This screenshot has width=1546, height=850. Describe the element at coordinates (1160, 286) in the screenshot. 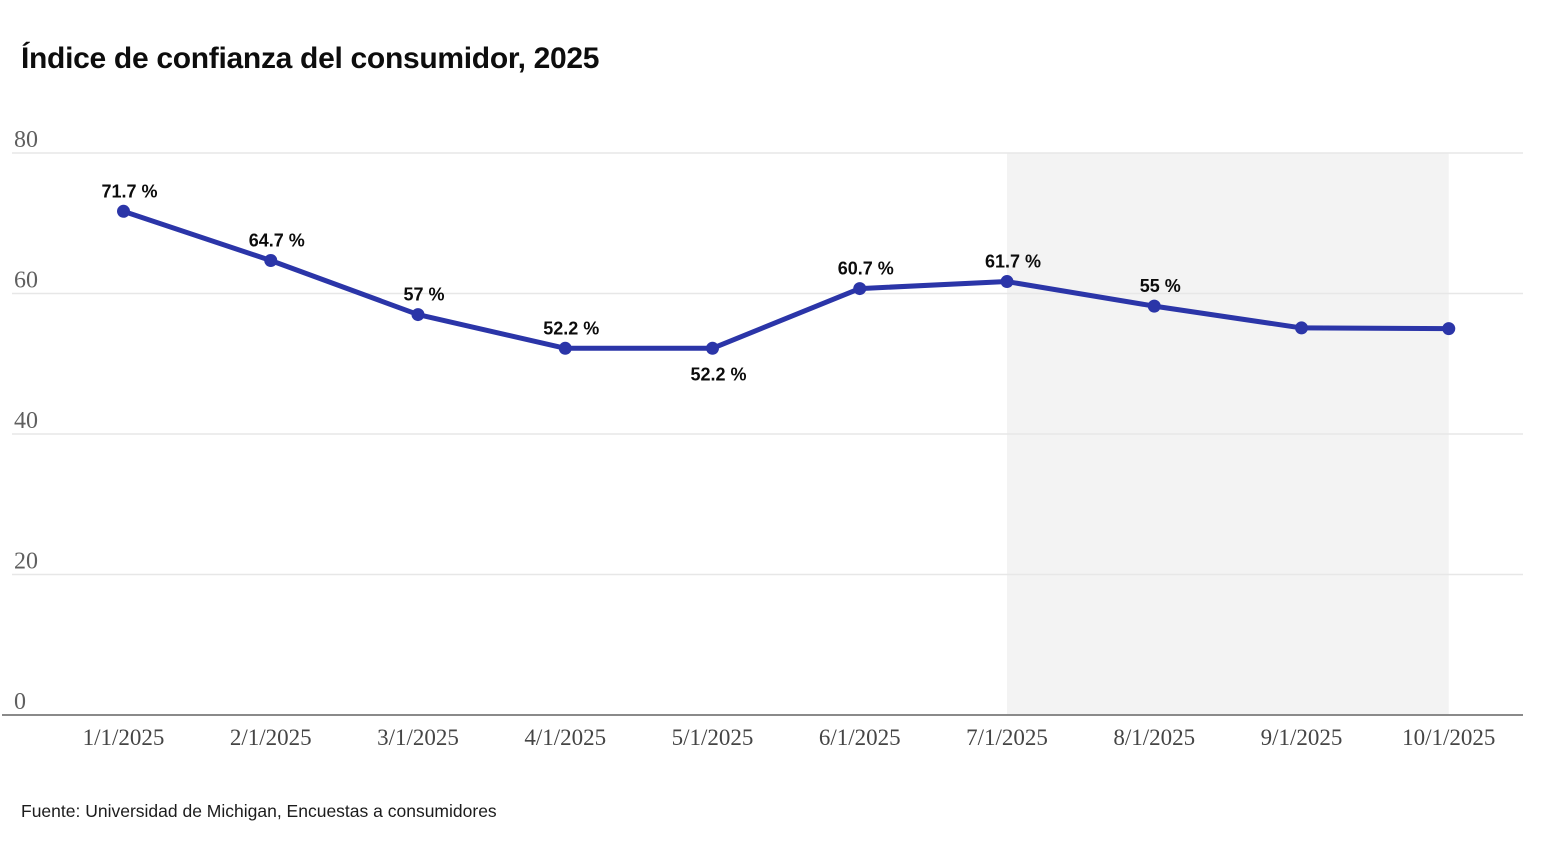

I see `data-point-label: 55 %` at that location.